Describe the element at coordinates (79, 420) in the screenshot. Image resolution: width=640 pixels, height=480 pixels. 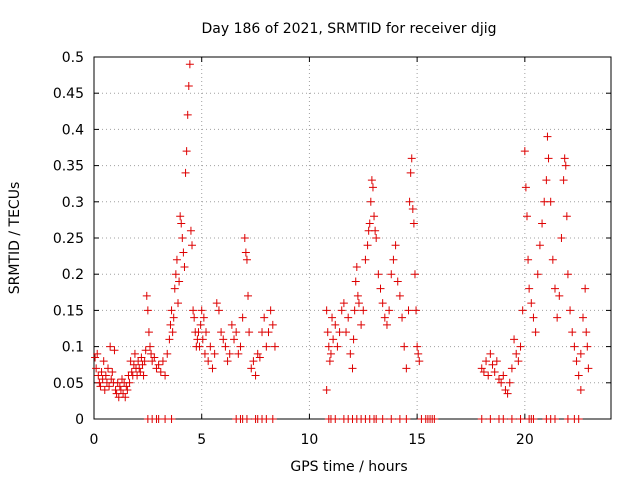
I see `y-tick-label: 0` at that location.